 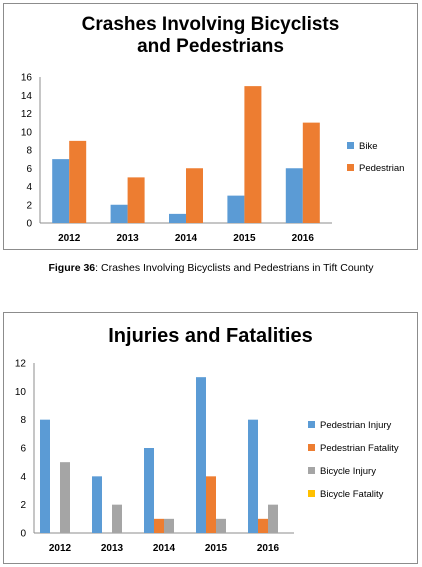 I want to click on y-tick-label: 16, so click(x=27, y=78).